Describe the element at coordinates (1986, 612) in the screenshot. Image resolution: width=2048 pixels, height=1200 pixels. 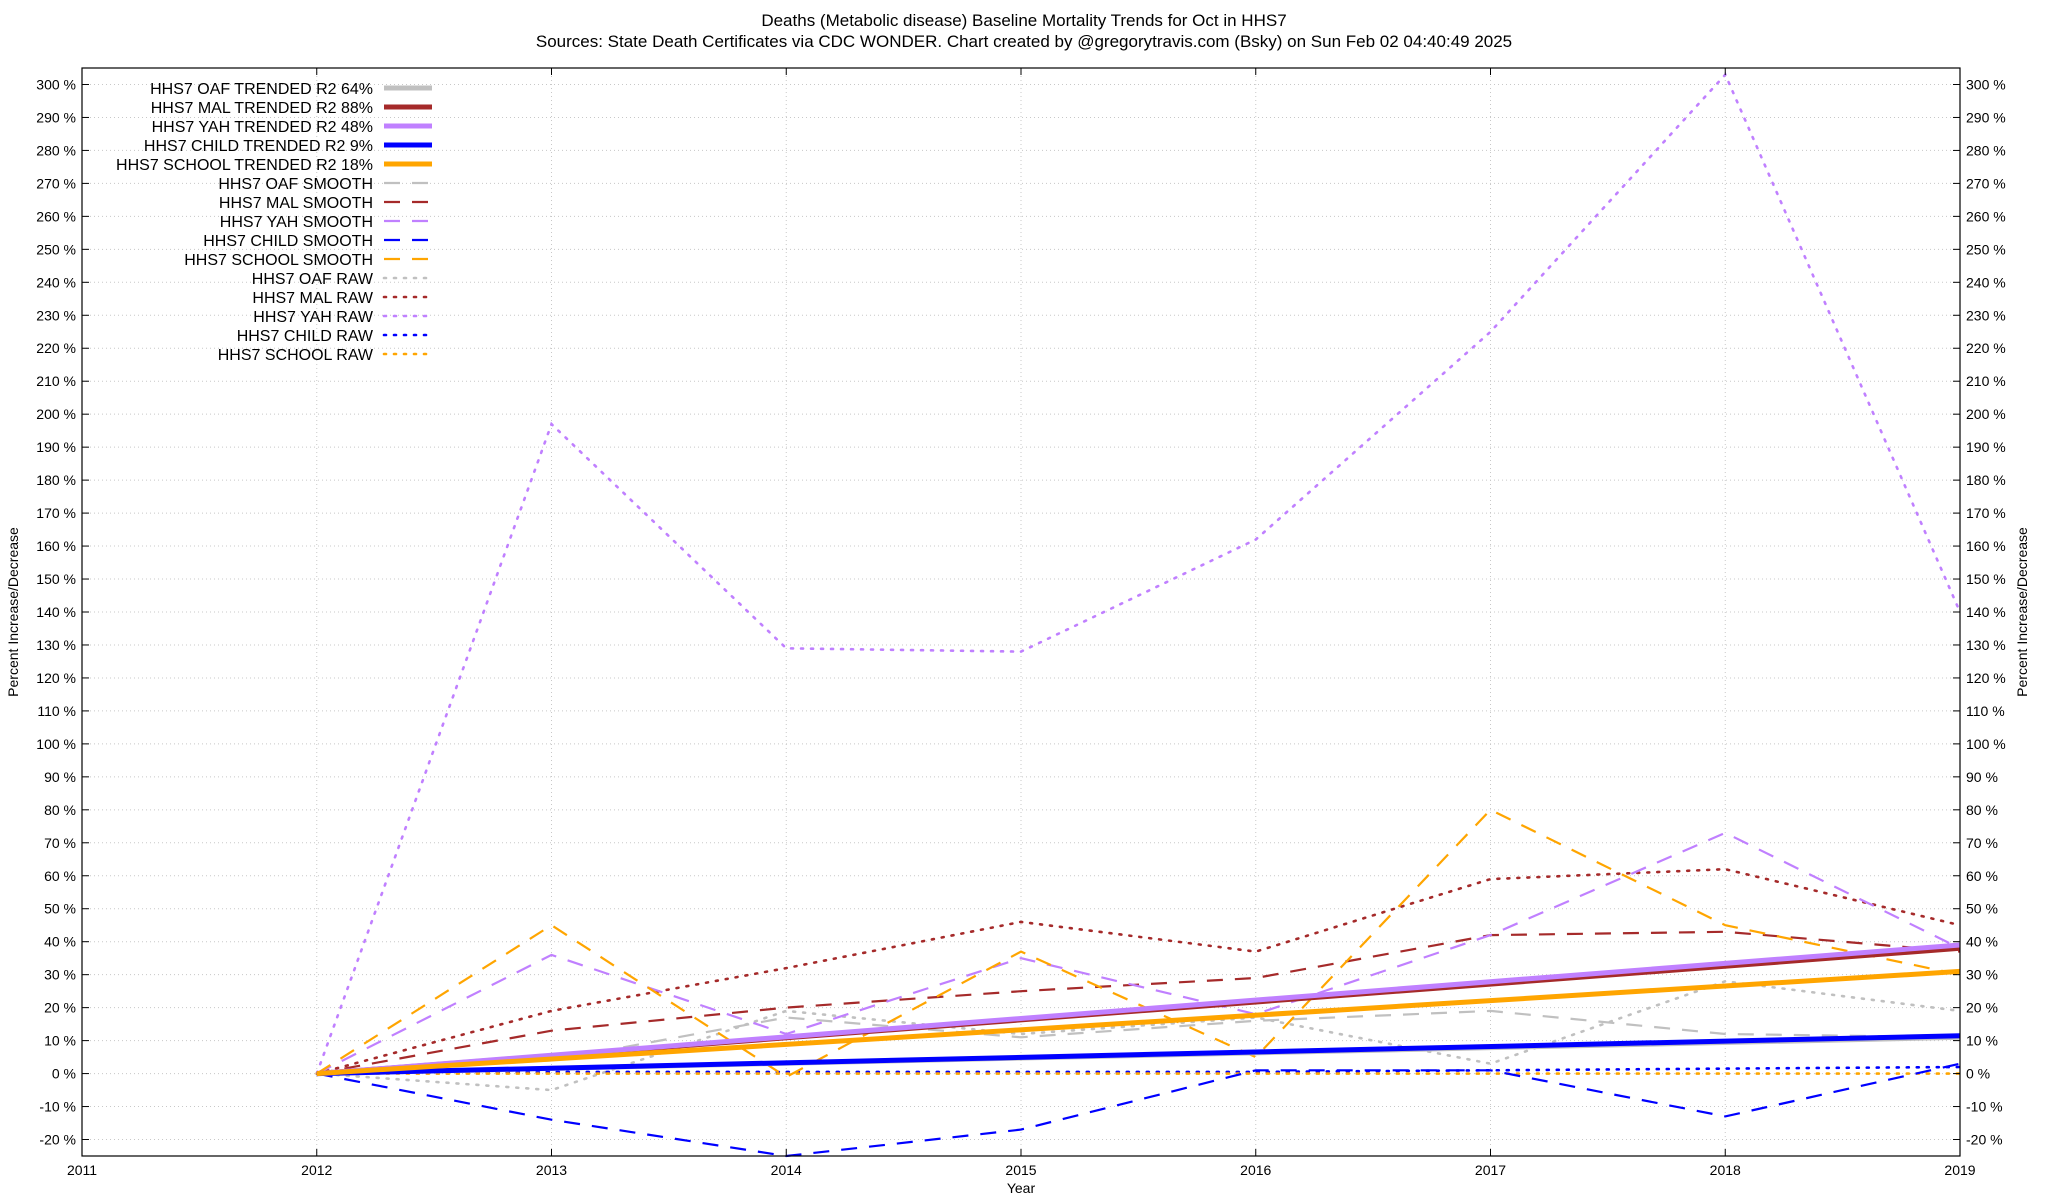
I see `y-tick-label-right: 140 %` at that location.